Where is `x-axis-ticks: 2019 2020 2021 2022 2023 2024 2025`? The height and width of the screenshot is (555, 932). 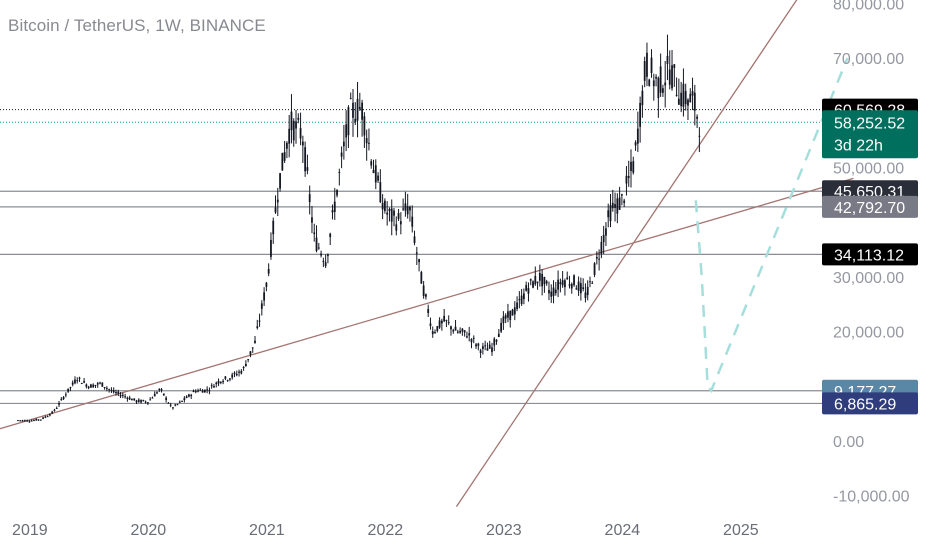
x-axis-ticks: 2019 2020 2021 2022 2023 2024 2025 is located at coordinates (385, 530).